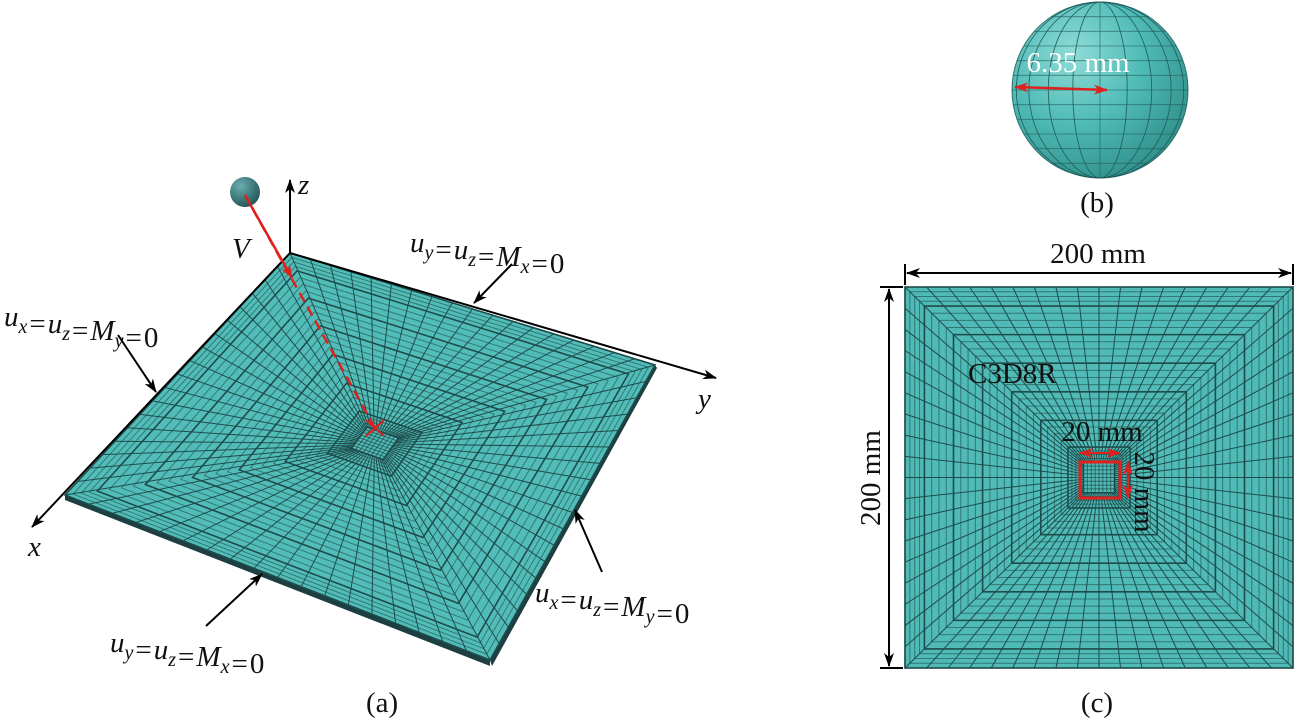 This screenshot has height=722, width=1295. I want to click on velocity-arrow, so click(271, 241).